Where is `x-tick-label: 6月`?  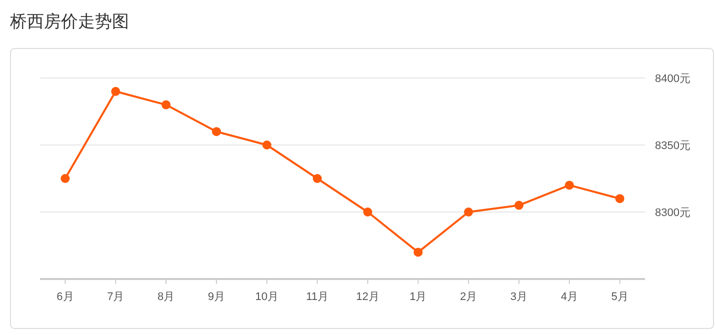 x-tick-label: 6月 is located at coordinates (65, 297).